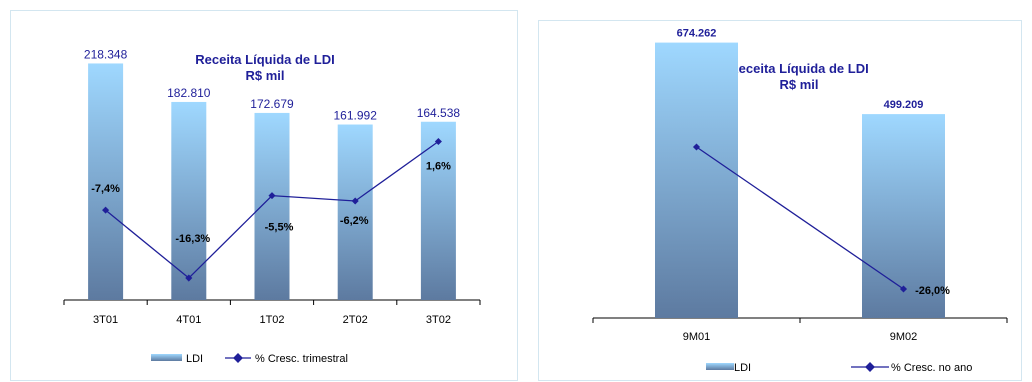  I want to click on x-tick-label: 3T01, so click(105, 320).